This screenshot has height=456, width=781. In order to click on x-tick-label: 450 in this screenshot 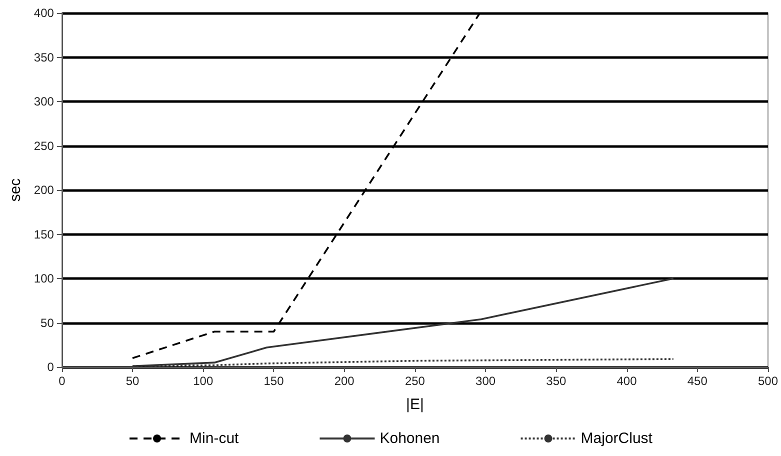, I will do `click(697, 381)`.